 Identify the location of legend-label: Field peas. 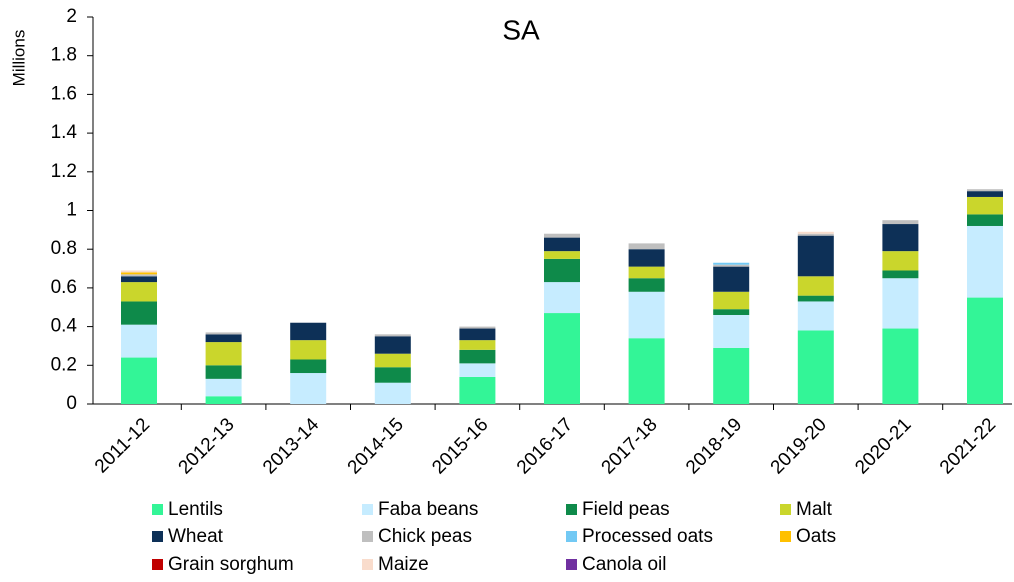
(626, 509).